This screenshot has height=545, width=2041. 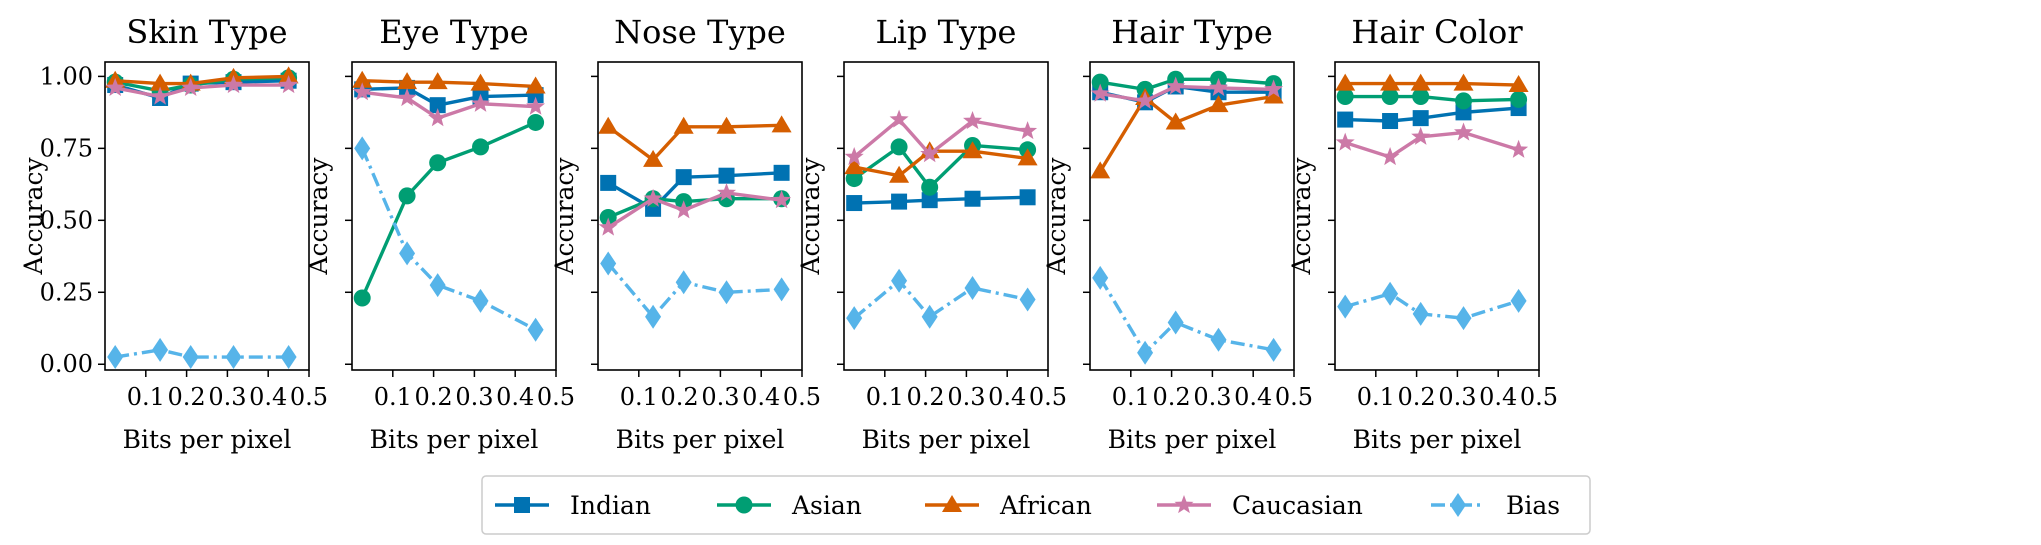 I want to click on y-tick-label: 1.00, so click(x=66, y=76).